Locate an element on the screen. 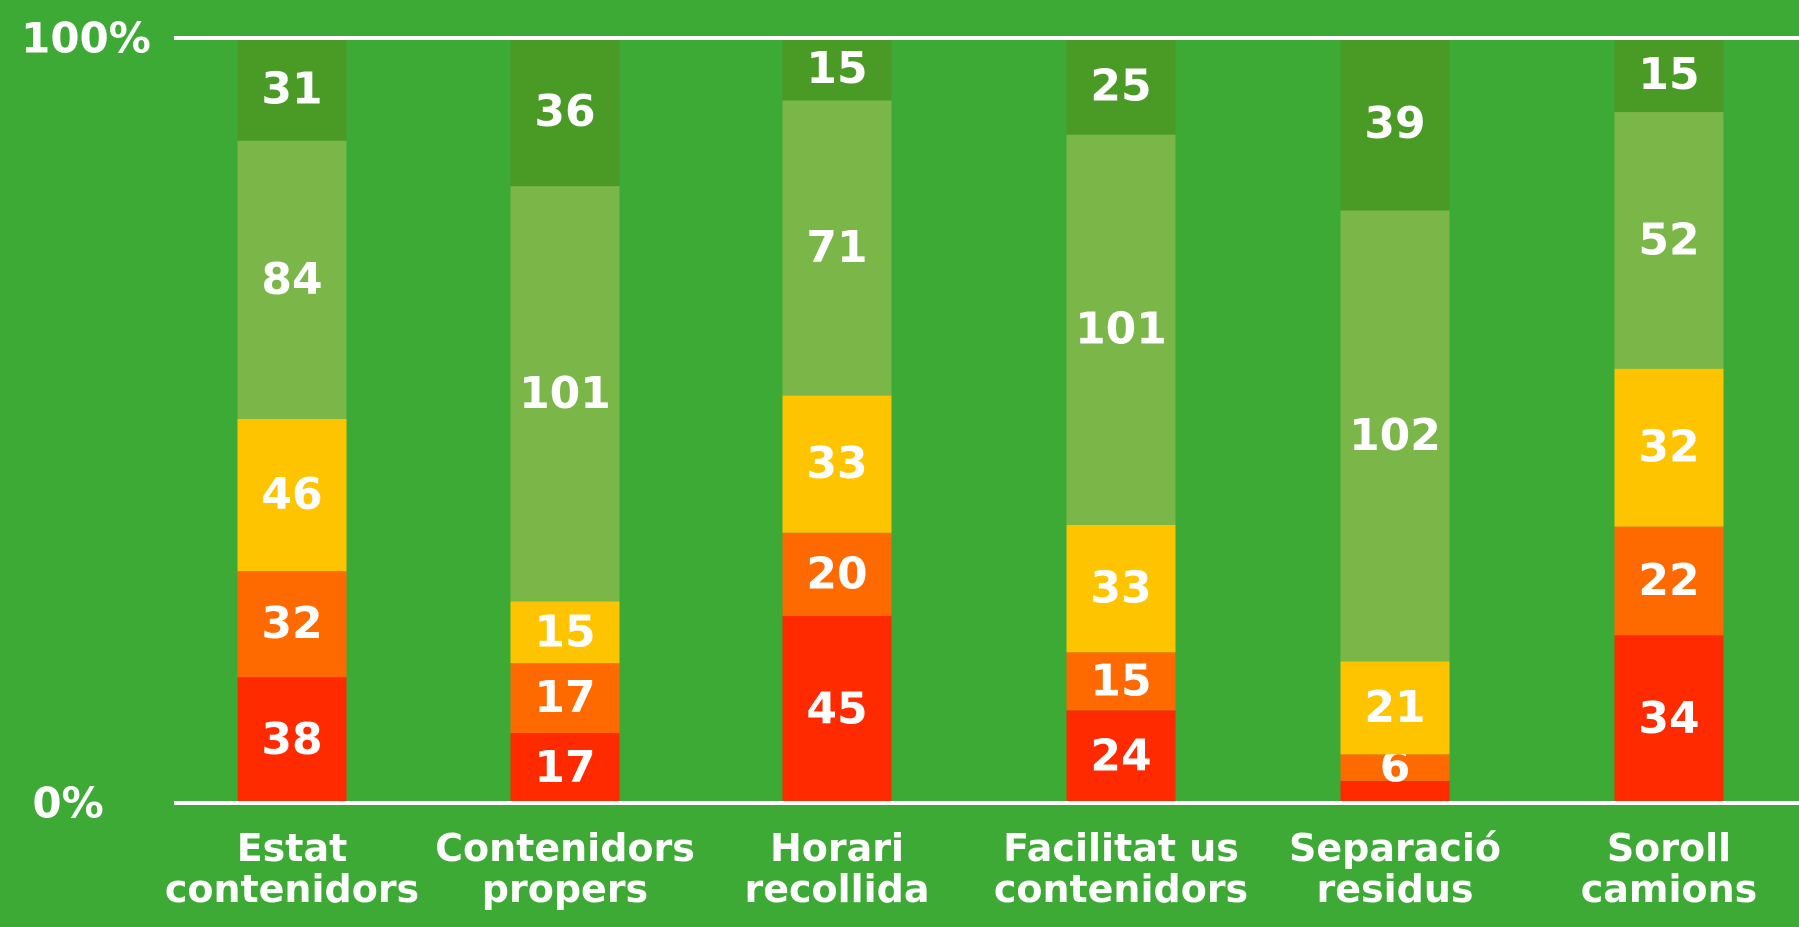  data-label: 39 is located at coordinates (1394, 123).